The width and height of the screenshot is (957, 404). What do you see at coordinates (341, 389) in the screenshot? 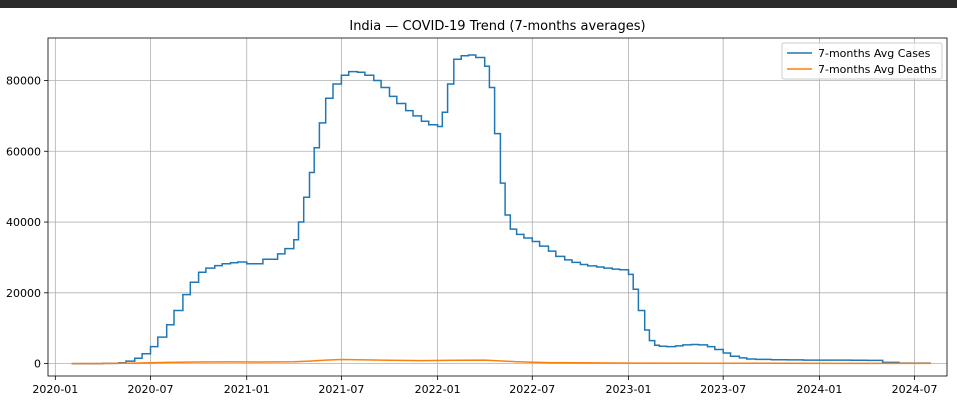
I see `x-tick-label: 2021-07` at bounding box center [341, 389].